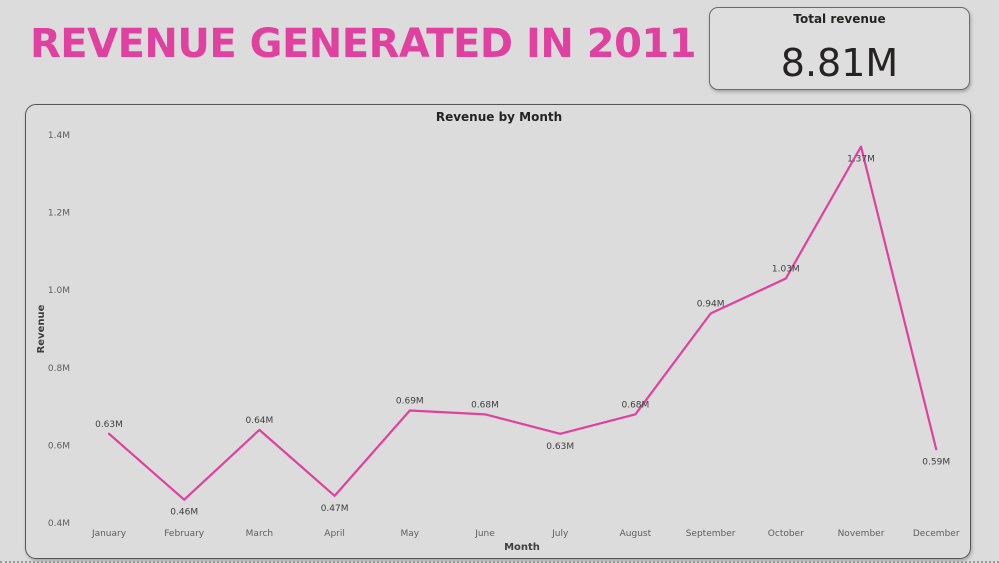 The image size is (999, 563). Describe the element at coordinates (363, 44) in the screenshot. I see `page-title: REVENUE GENERATED IN 2011` at that location.